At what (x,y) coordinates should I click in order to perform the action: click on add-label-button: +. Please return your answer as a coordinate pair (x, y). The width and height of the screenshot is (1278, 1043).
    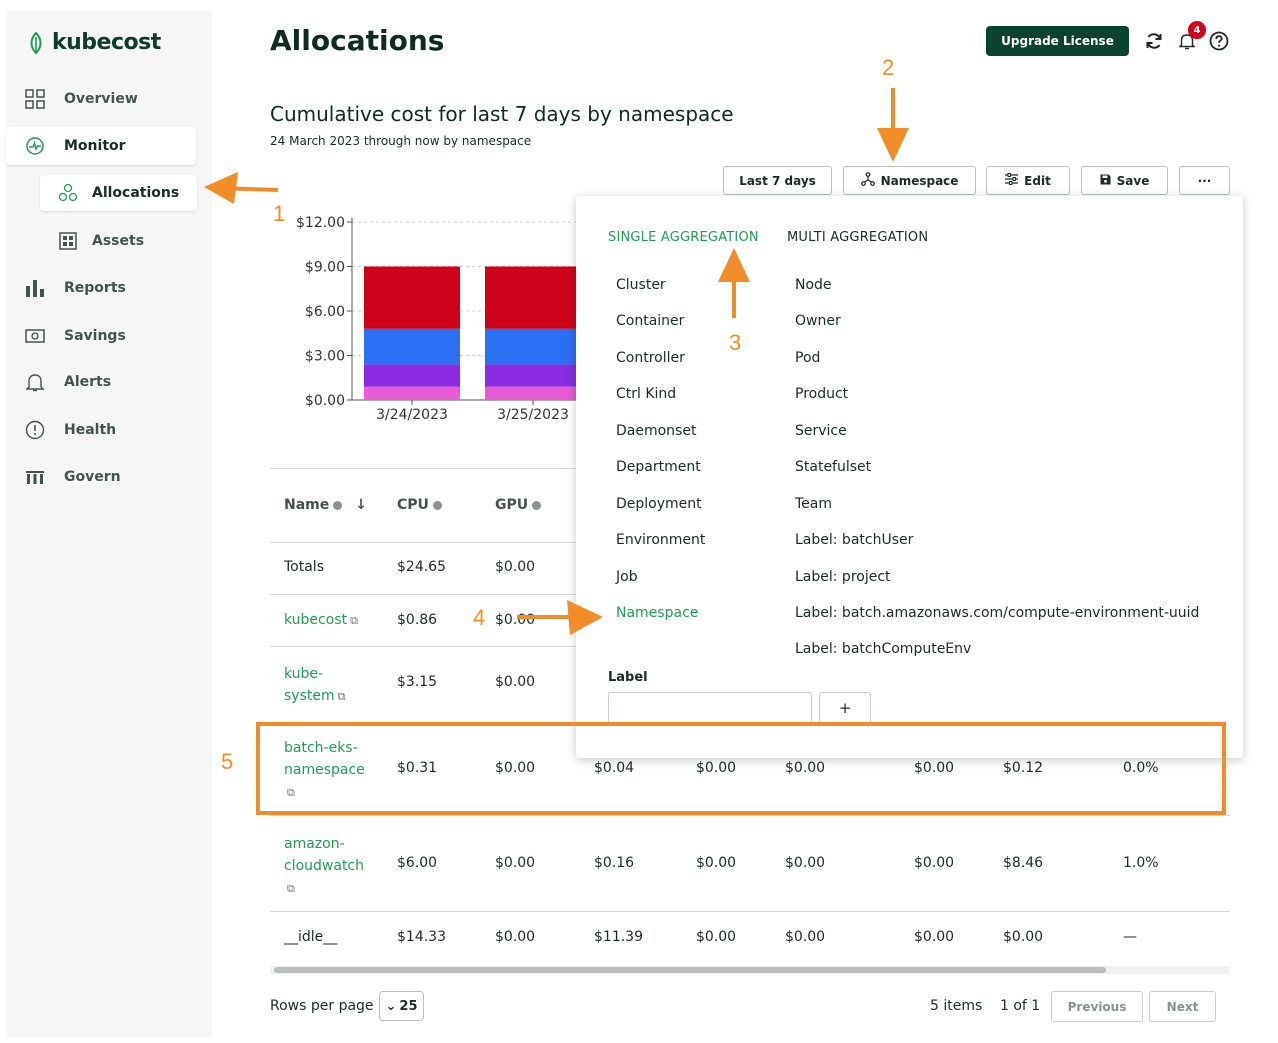
    Looking at the image, I should click on (845, 708).